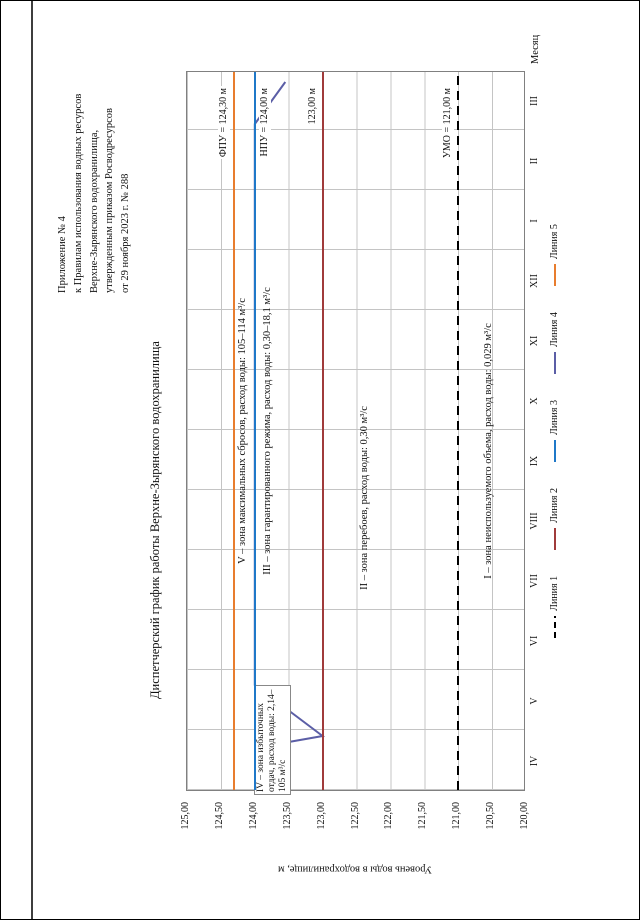  Describe the element at coordinates (554, 505) in the screenshot. I see `legend-label: Линия 2` at that location.